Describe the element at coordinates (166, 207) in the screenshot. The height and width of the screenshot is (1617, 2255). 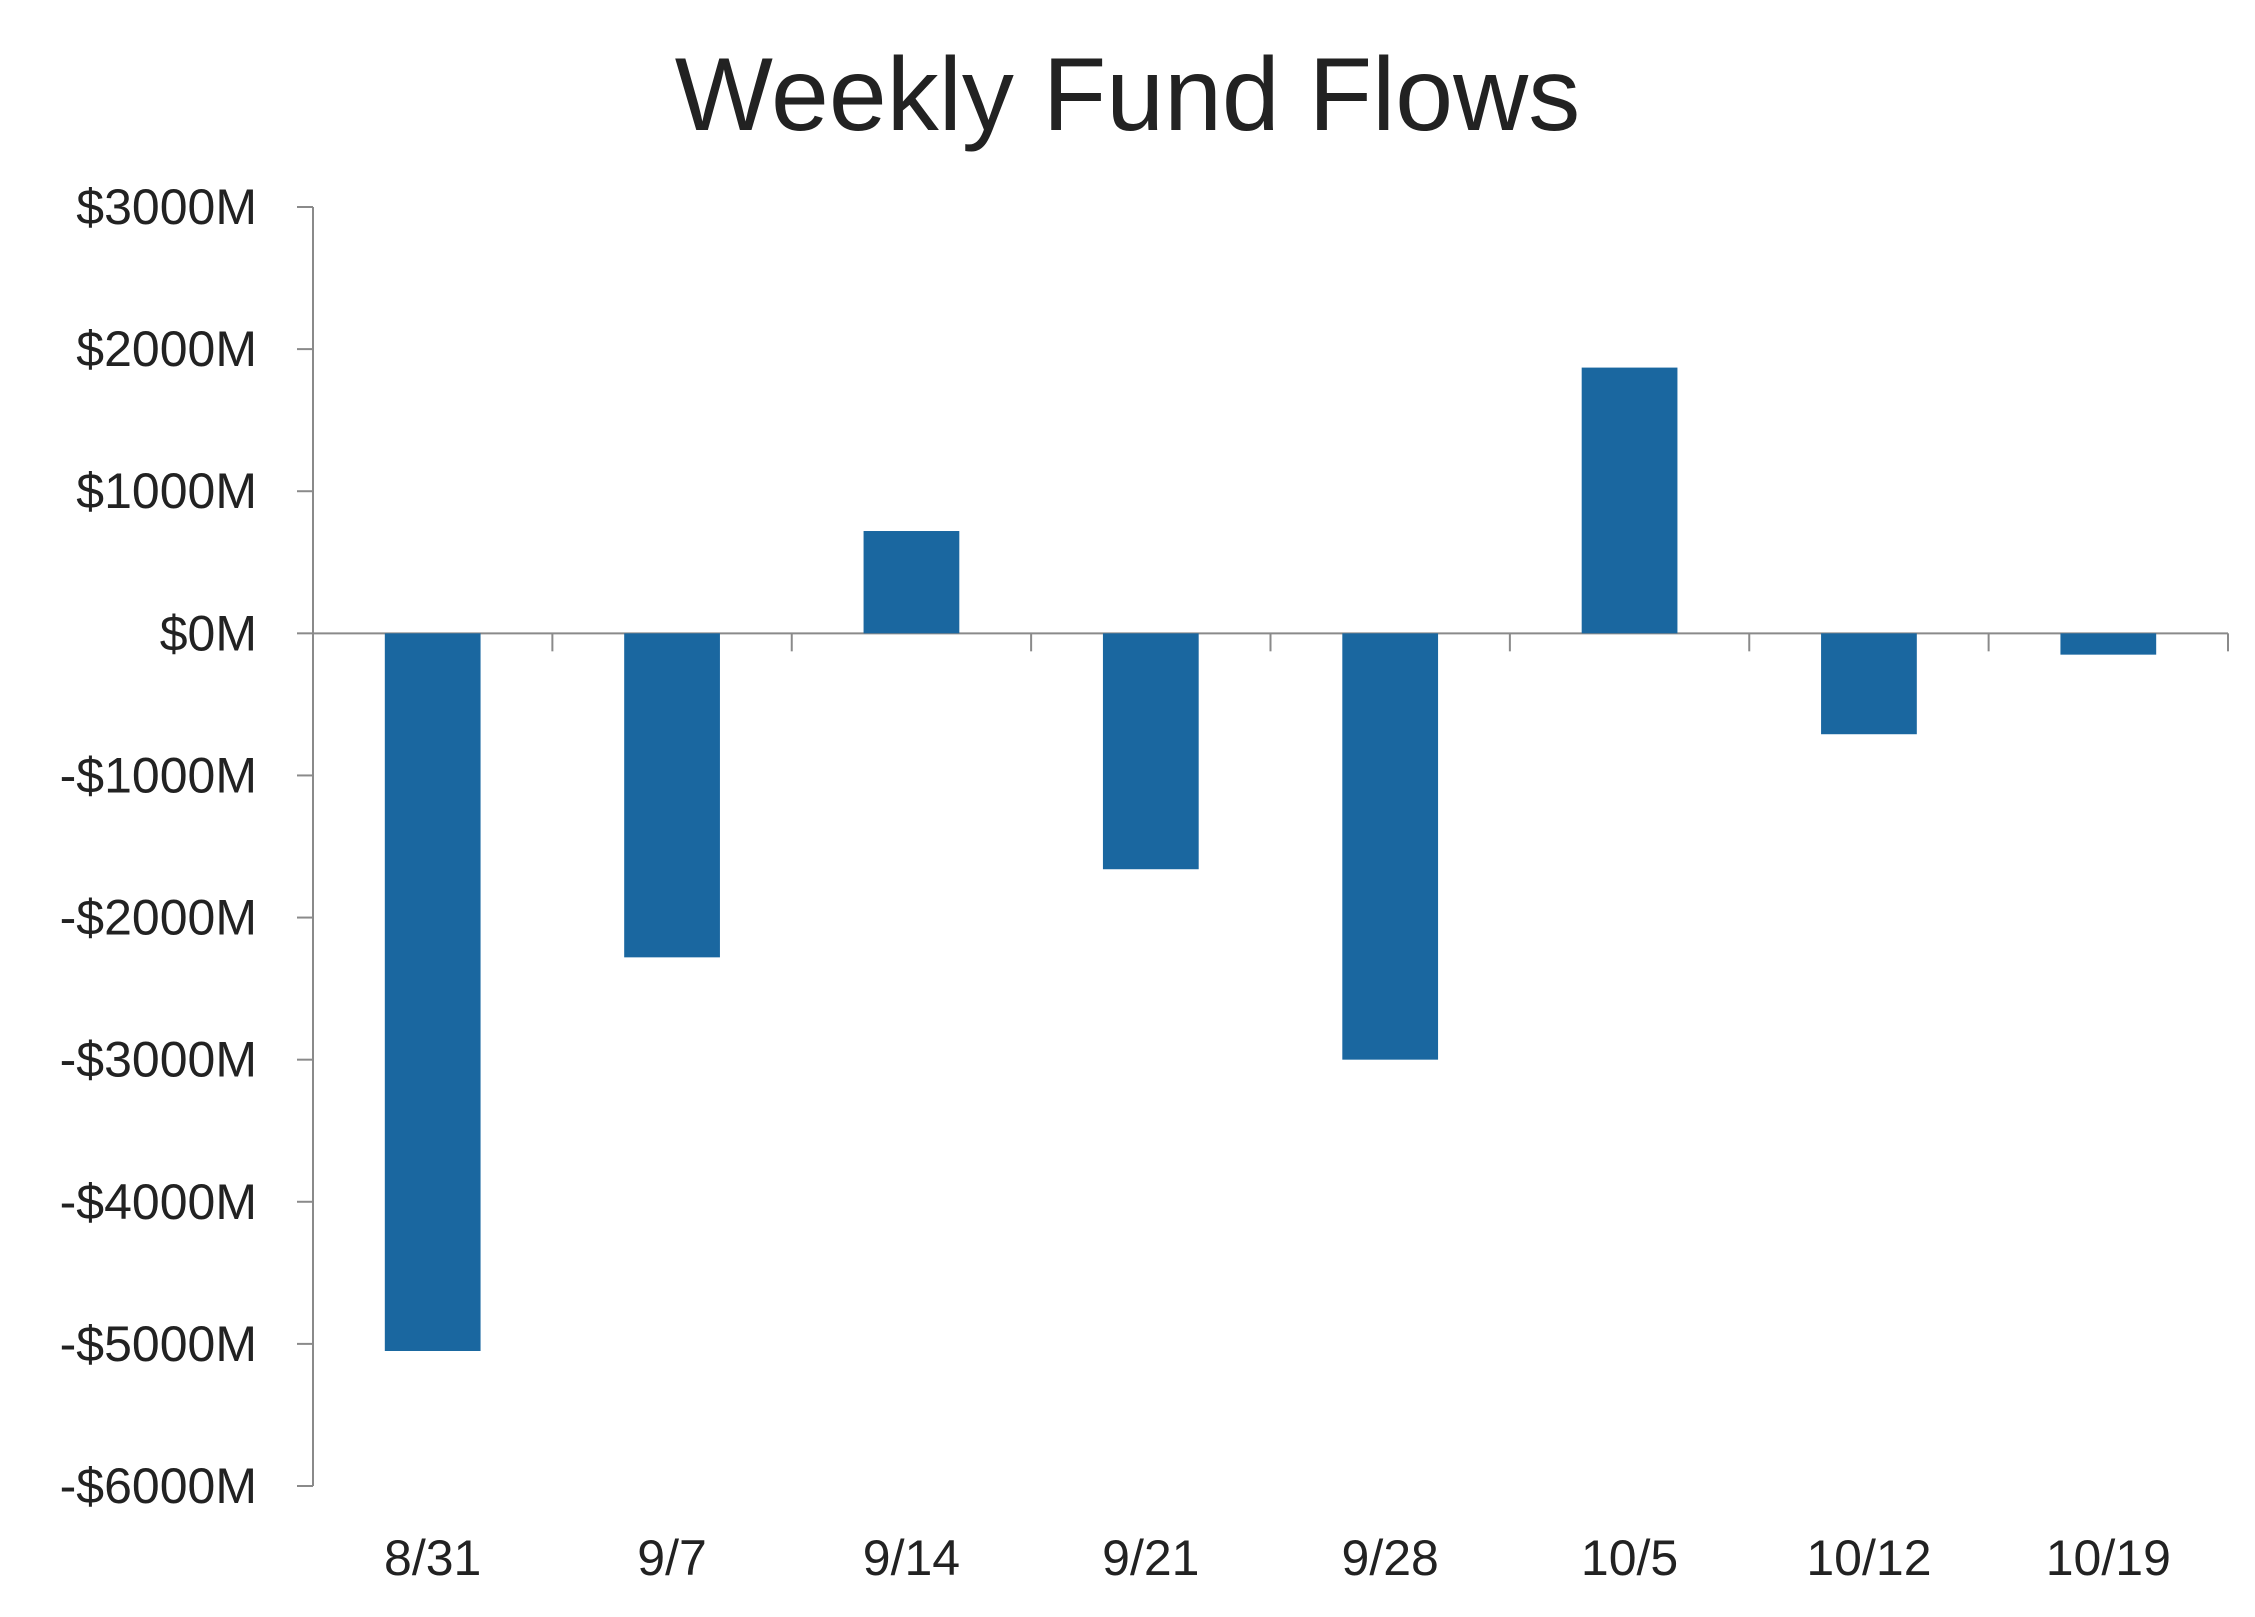
I see `y-tick-label: $3000M` at that location.